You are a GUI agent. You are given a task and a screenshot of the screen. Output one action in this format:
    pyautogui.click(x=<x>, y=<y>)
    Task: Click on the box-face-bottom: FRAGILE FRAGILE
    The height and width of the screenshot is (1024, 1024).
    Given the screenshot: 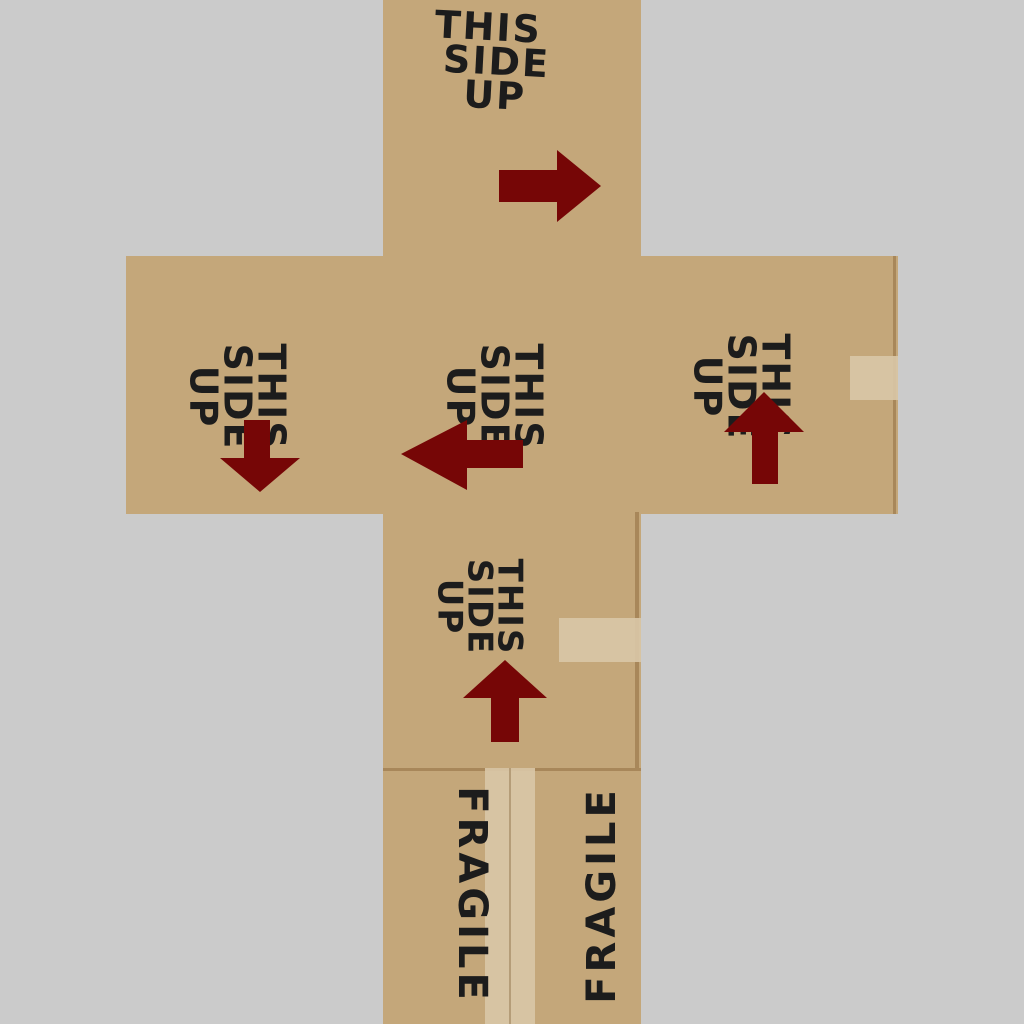 What is the action you would take?
    pyautogui.click(x=512, y=896)
    